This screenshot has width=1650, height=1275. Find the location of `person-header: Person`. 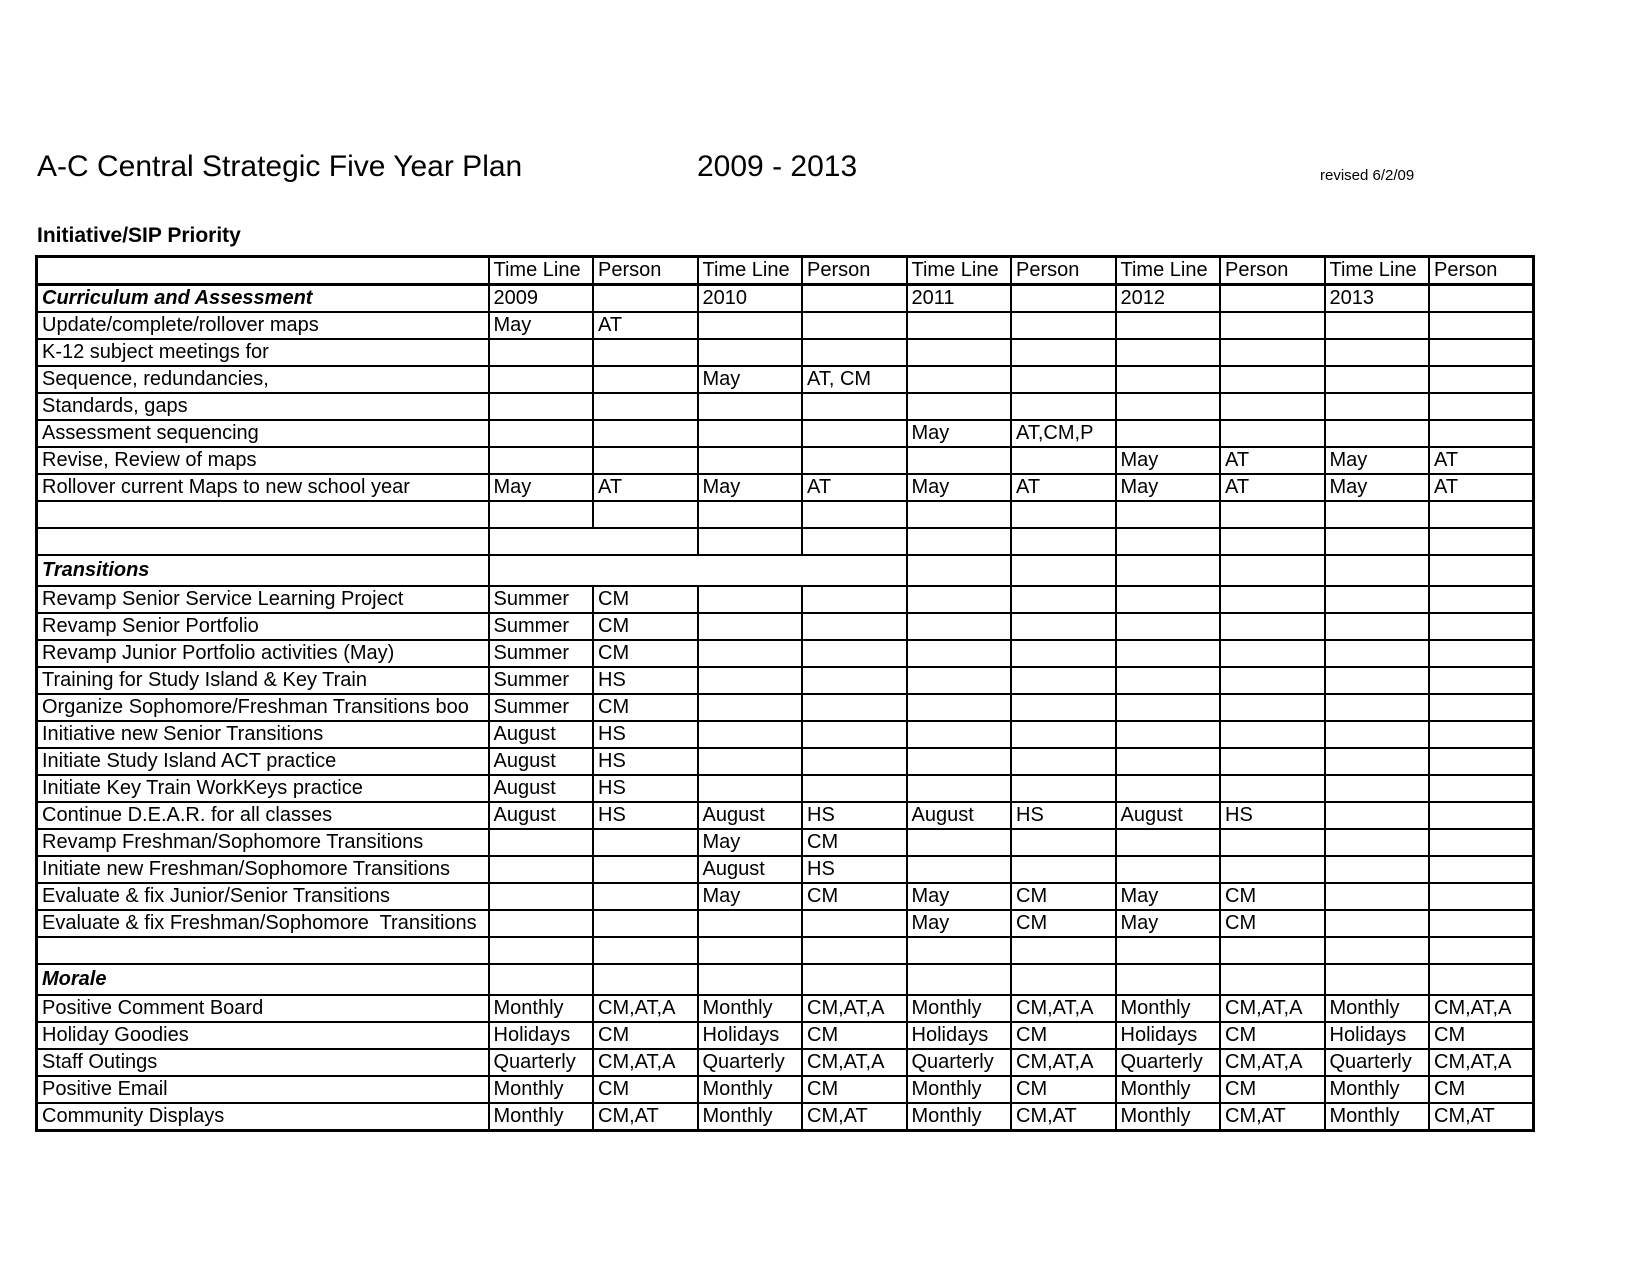

person-header: Person is located at coordinates (1063, 270).